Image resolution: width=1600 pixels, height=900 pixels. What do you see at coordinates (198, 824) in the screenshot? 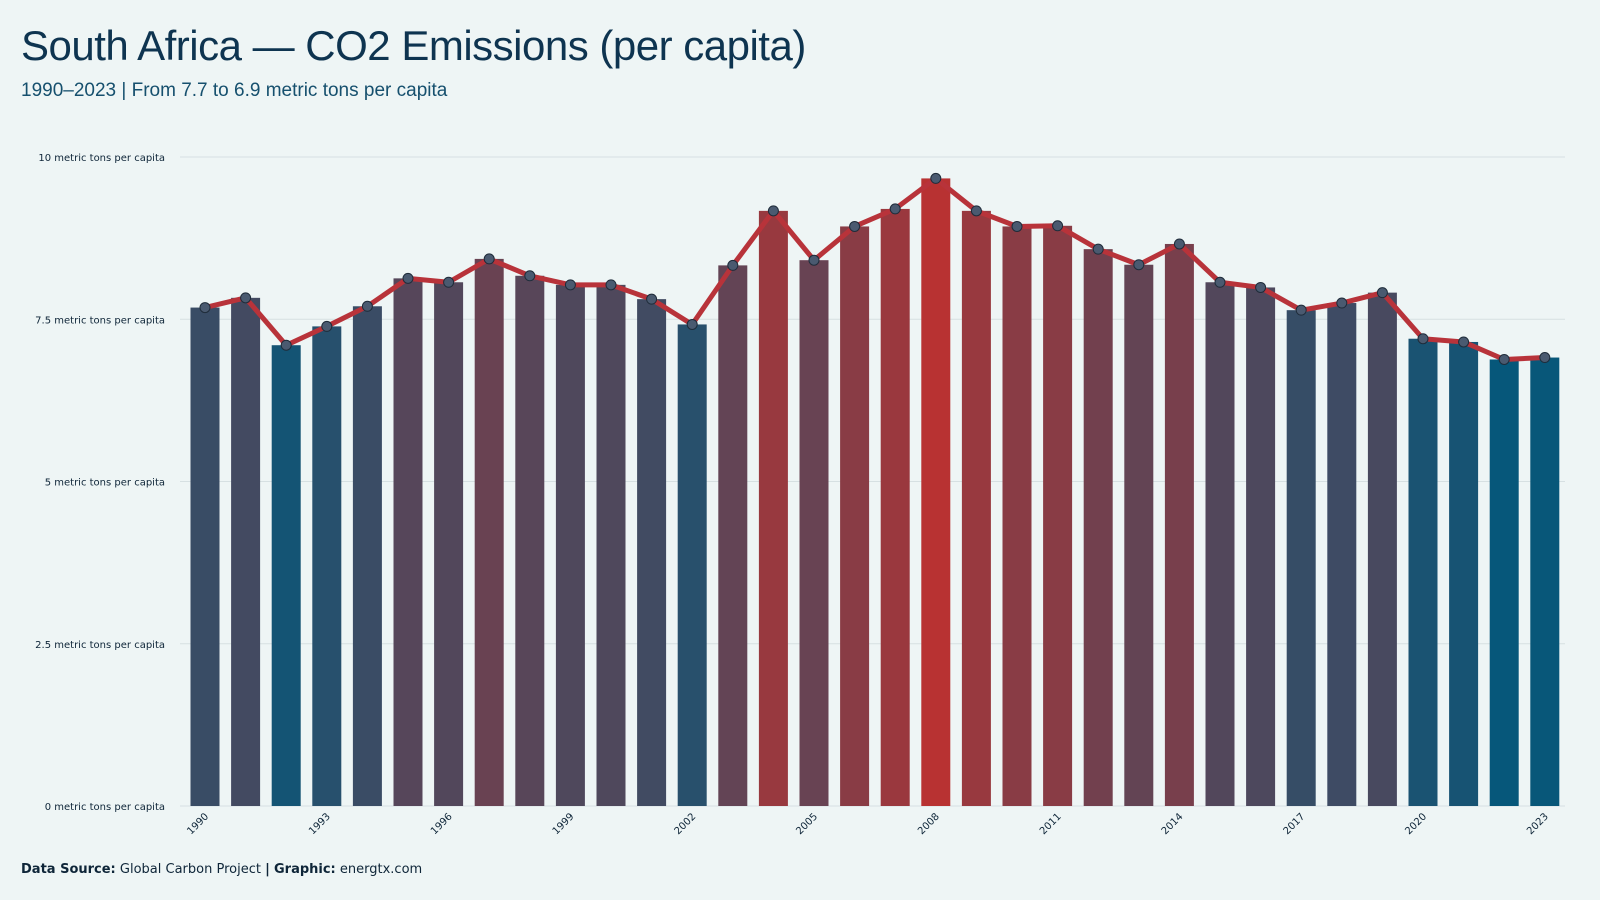
I see `x-tick-label: 1990` at bounding box center [198, 824].